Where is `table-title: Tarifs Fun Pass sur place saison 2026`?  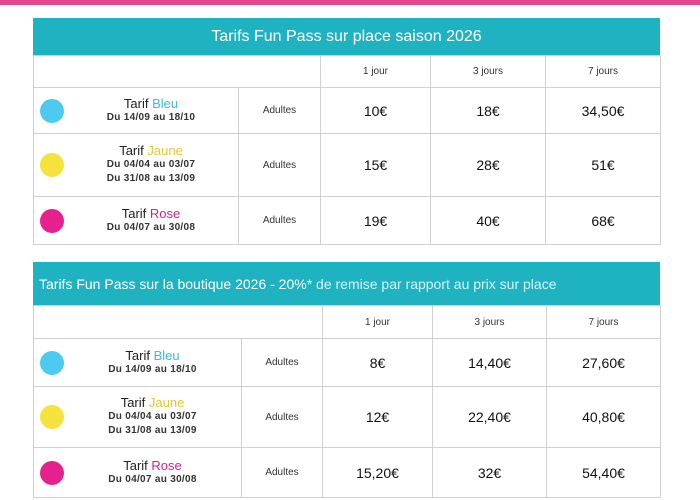 table-title: Tarifs Fun Pass sur place saison 2026 is located at coordinates (346, 36).